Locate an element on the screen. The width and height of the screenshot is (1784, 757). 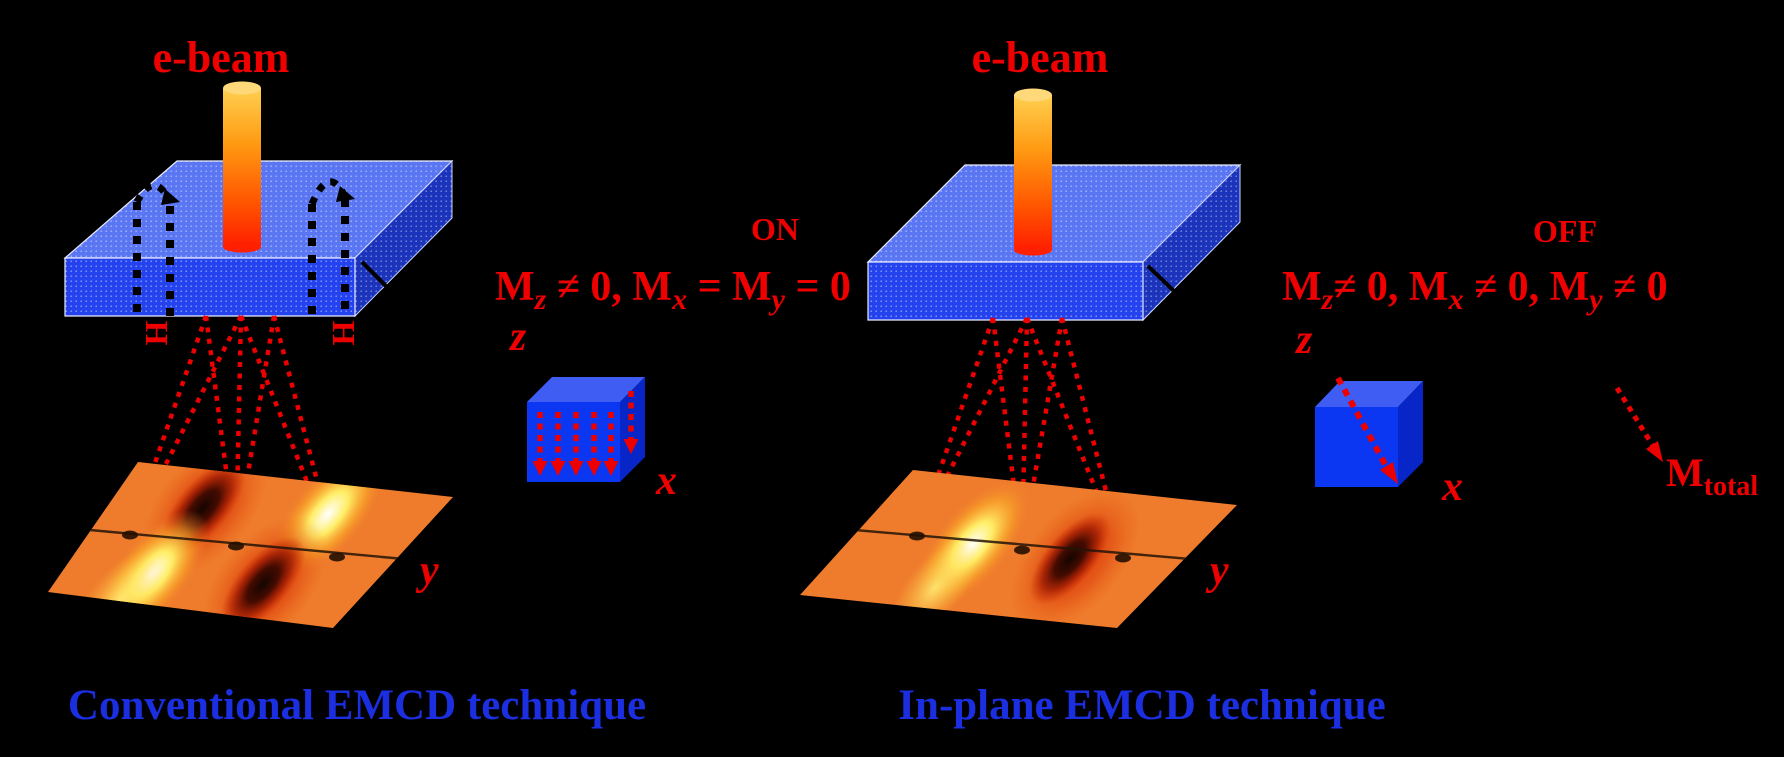
right-sample-slab is located at coordinates (1054, 242).